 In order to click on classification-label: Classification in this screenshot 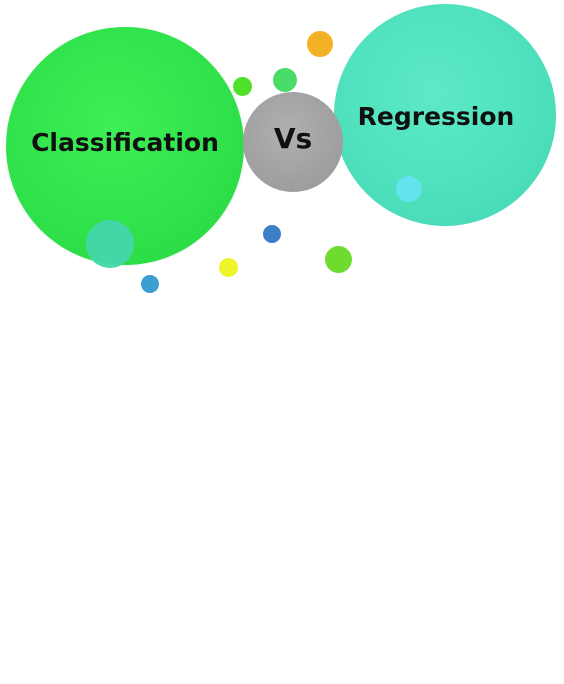, I will do `click(125, 142)`.